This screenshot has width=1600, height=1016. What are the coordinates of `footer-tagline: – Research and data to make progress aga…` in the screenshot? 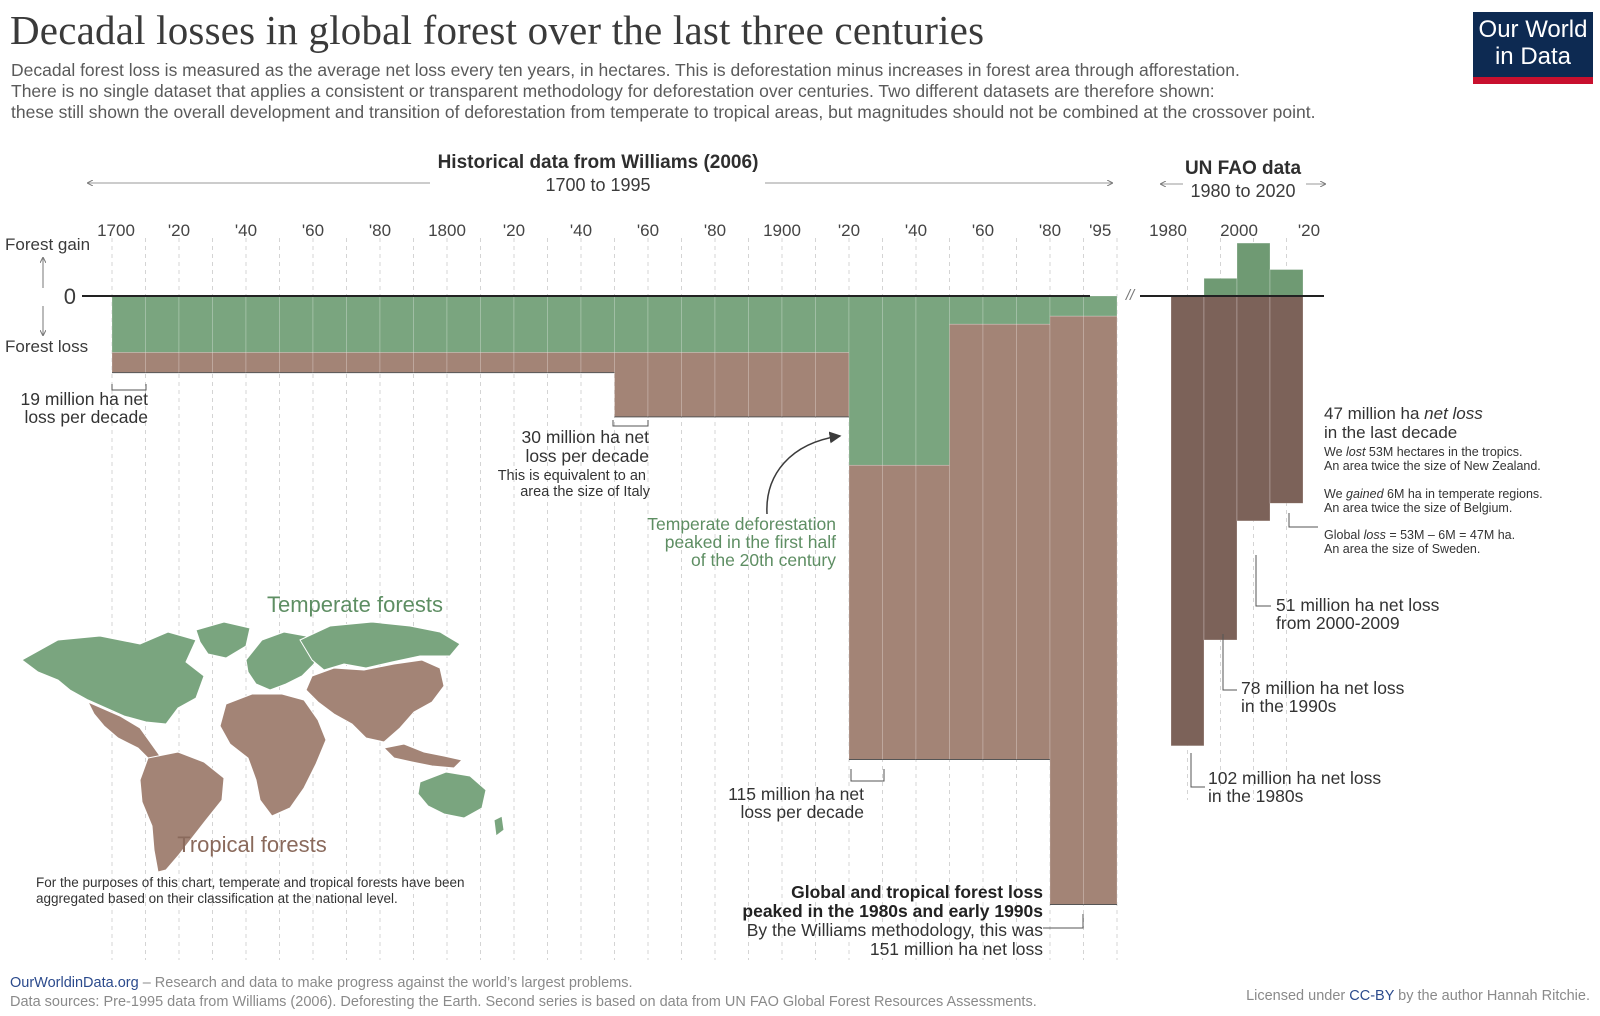 It's located at (385, 983).